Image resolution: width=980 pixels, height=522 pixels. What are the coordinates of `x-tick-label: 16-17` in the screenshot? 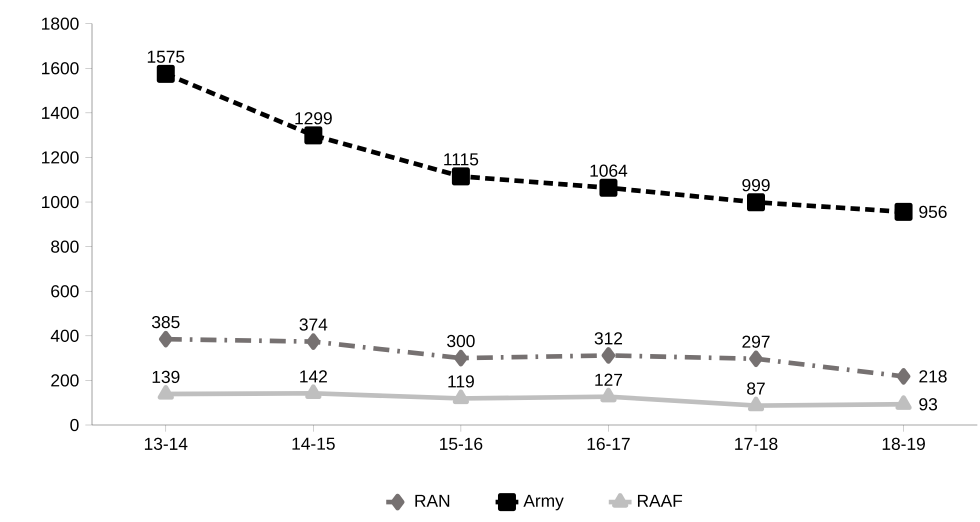 It's located at (609, 444).